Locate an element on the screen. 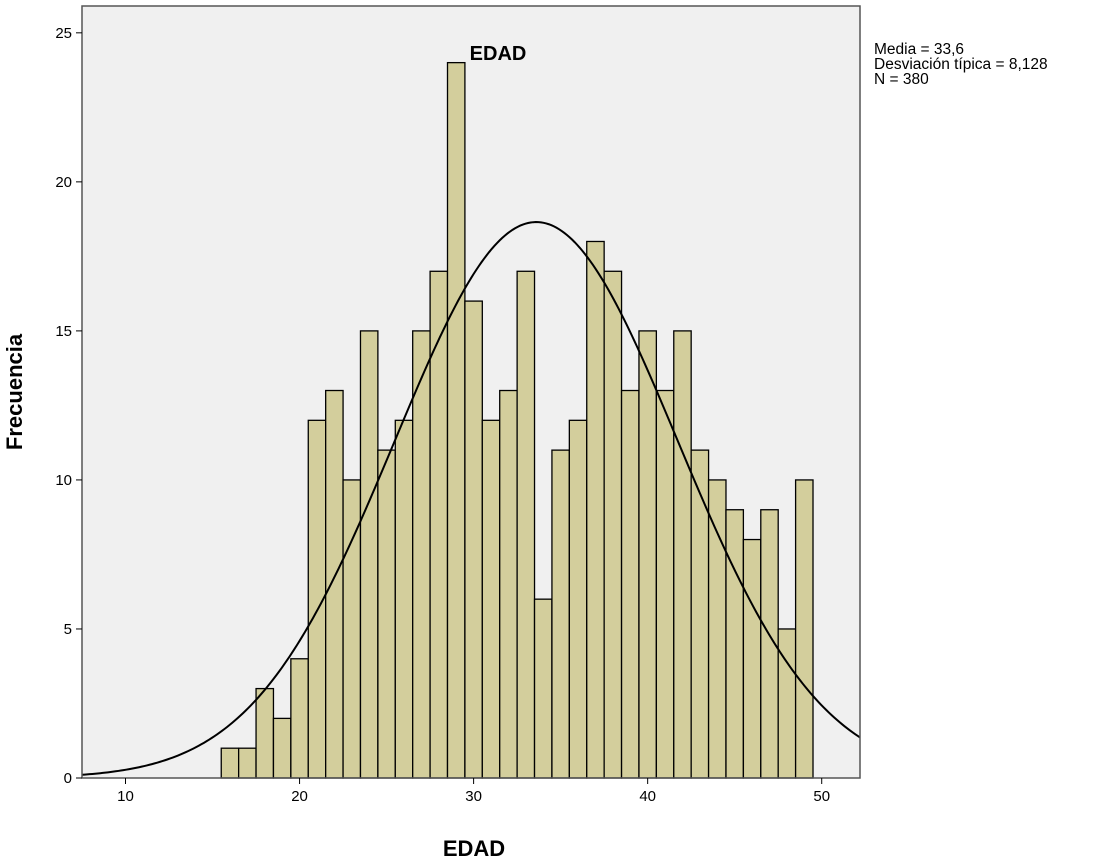  stat-sd: Desviación típica = 8,128 is located at coordinates (961, 64).